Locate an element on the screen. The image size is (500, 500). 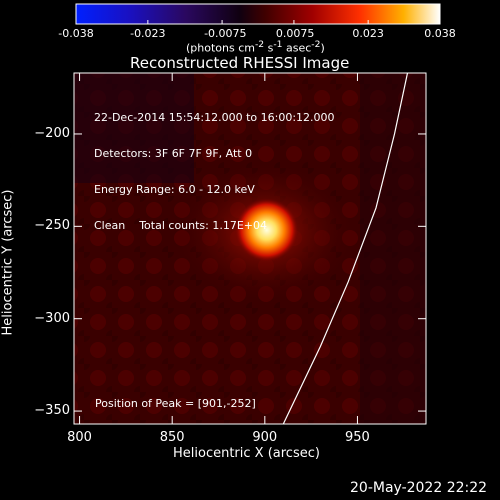
colorbar-tick-label: 0.0075 is located at coordinates (295, 33).